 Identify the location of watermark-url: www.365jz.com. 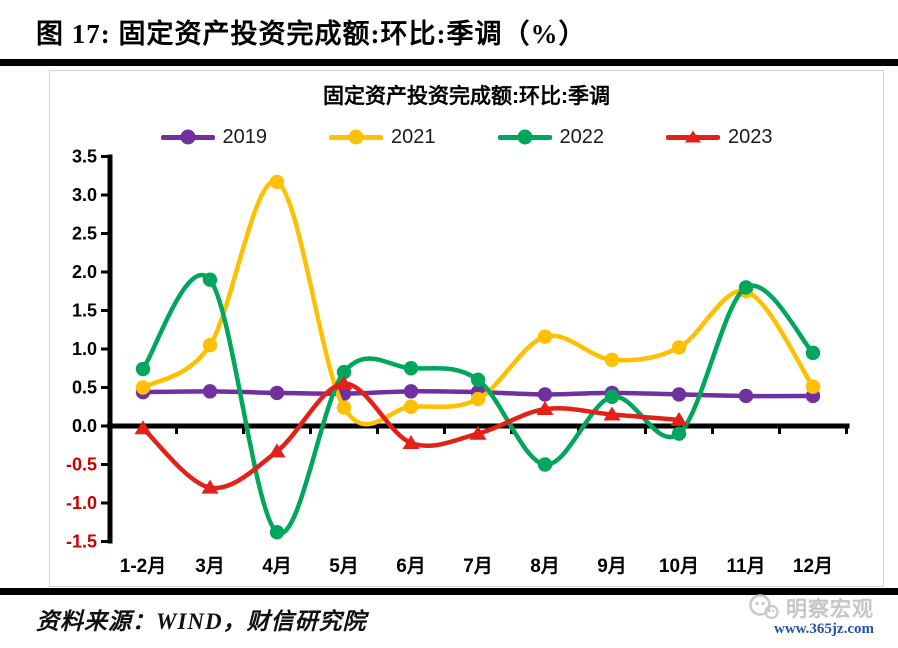
(824, 629).